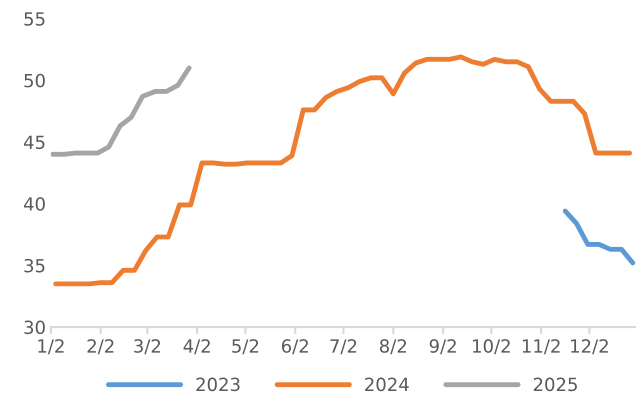  What do you see at coordinates (491, 346) in the screenshot?
I see `x-tick-label: 10/2` at bounding box center [491, 346].